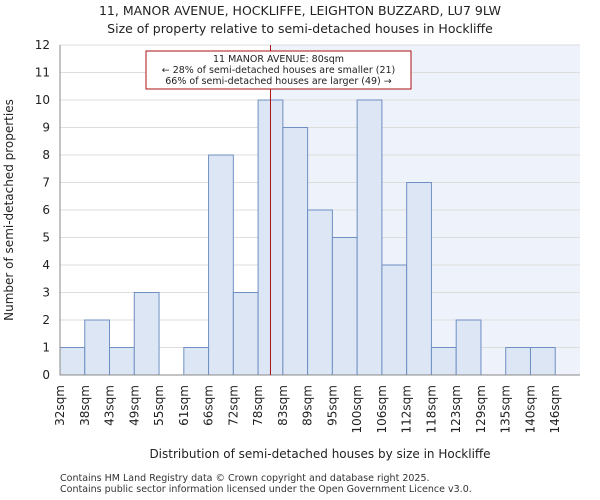 The height and width of the screenshot is (500, 600). Describe the element at coordinates (233, 405) in the screenshot. I see `x-tick-label: 72sqm` at that location.